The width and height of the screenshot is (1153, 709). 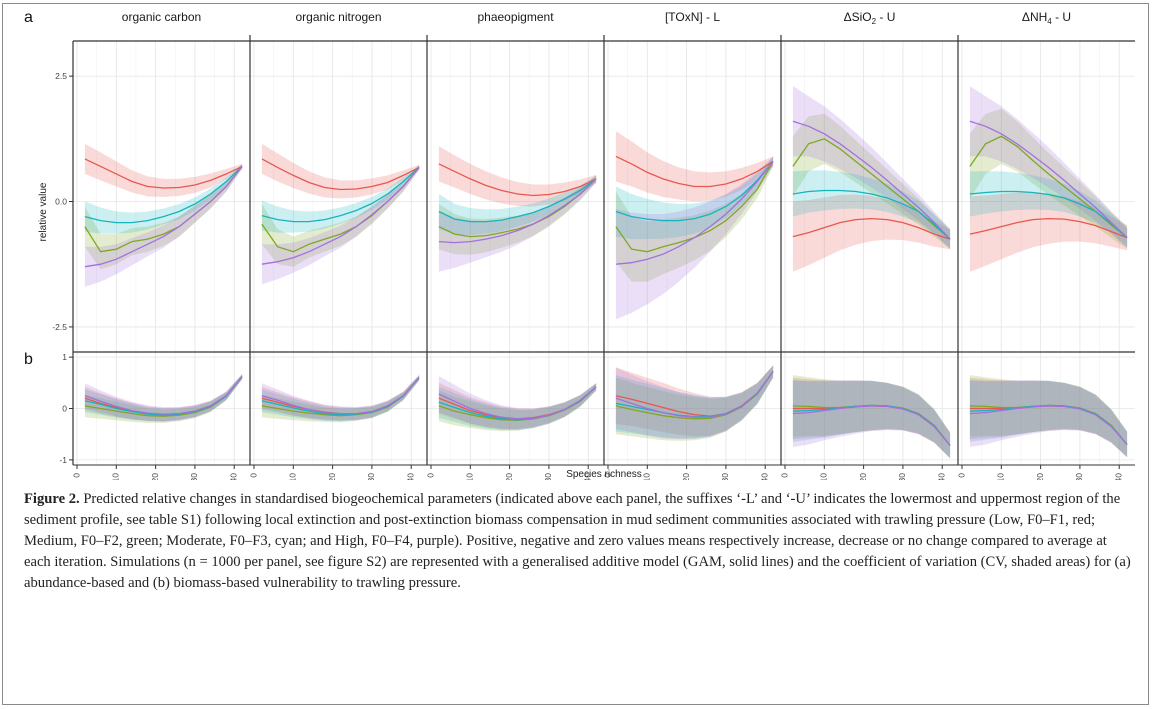 I want to click on panel-title: ΔNH4 - U, so click(x=1046, y=18).